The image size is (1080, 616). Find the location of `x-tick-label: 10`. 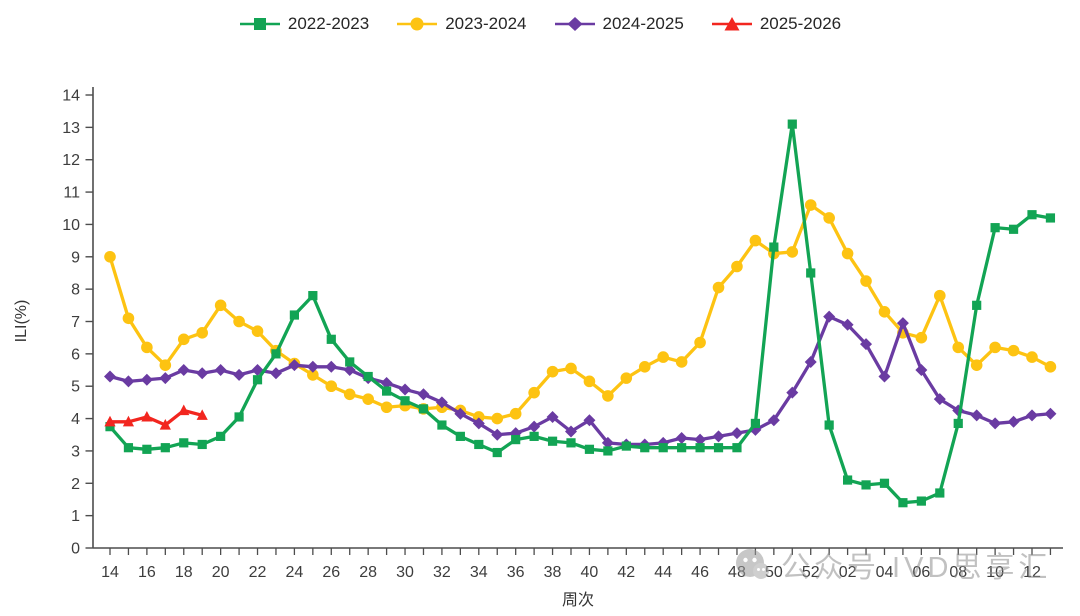

x-tick-label: 10 is located at coordinates (995, 572).